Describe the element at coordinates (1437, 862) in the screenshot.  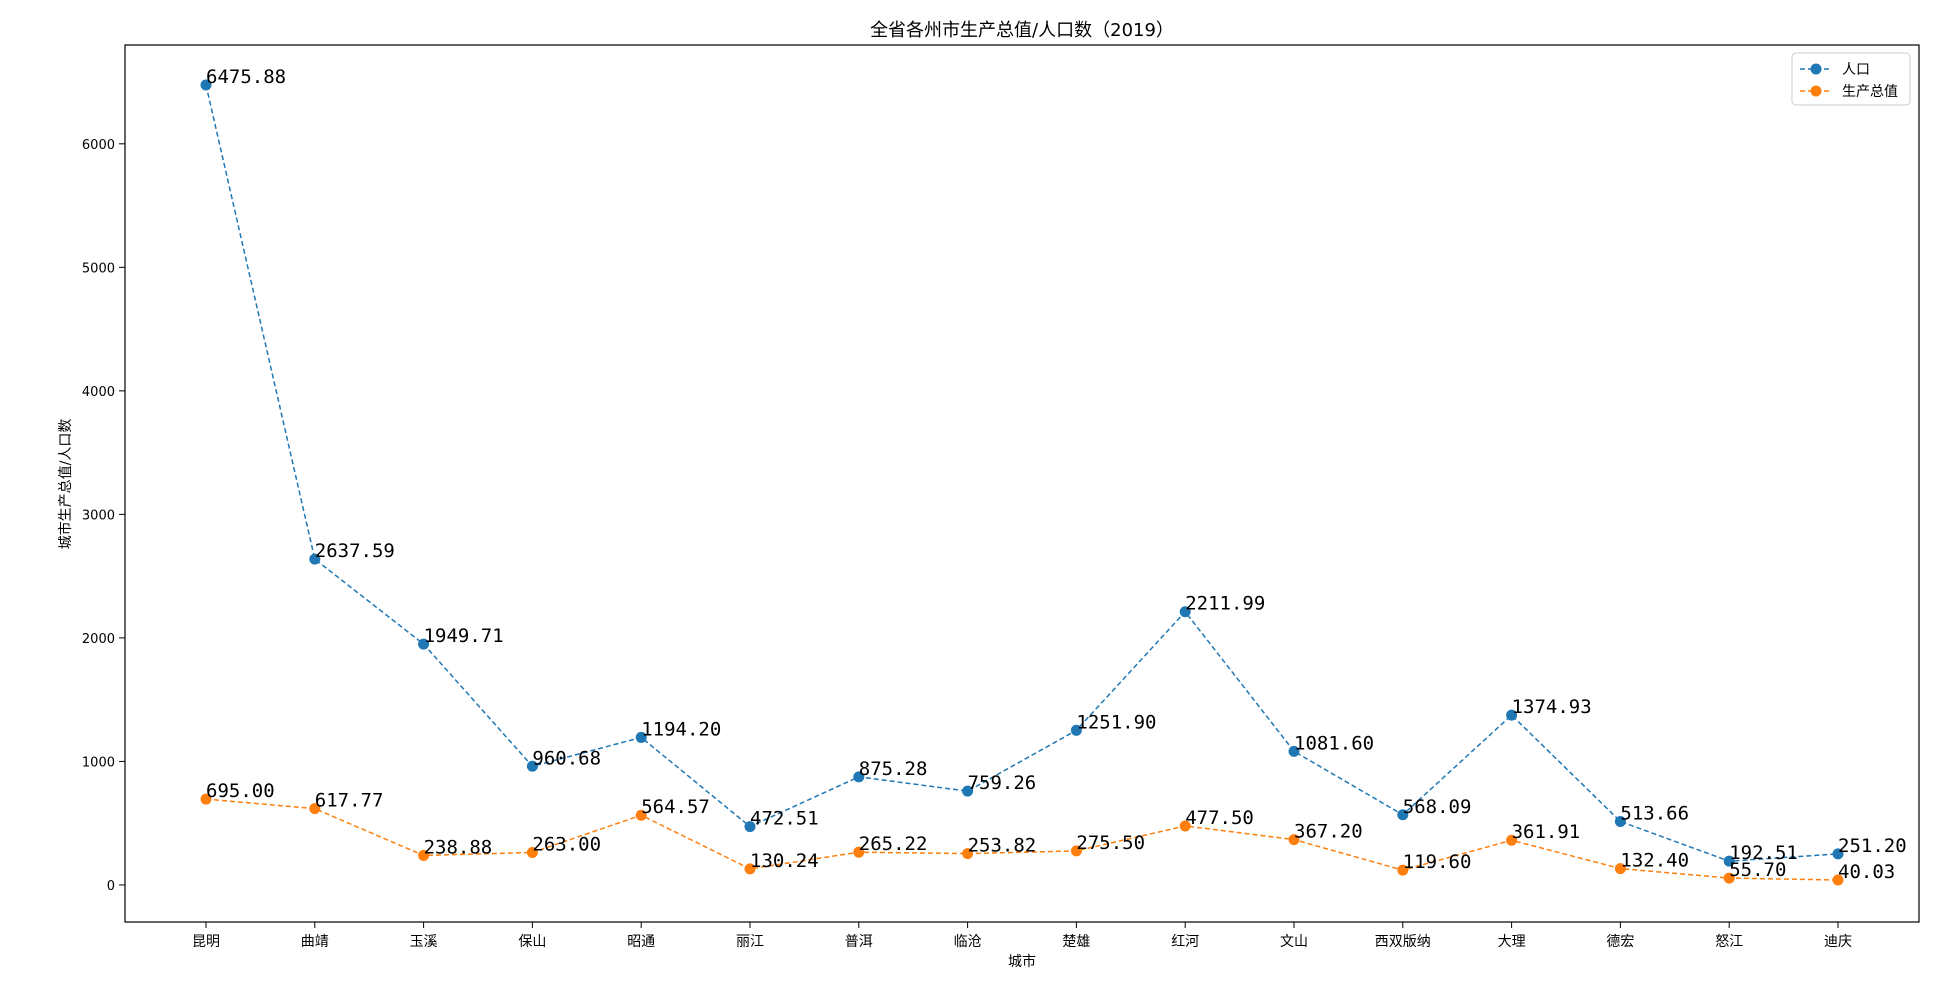
I see `data-label: 119.60` at that location.